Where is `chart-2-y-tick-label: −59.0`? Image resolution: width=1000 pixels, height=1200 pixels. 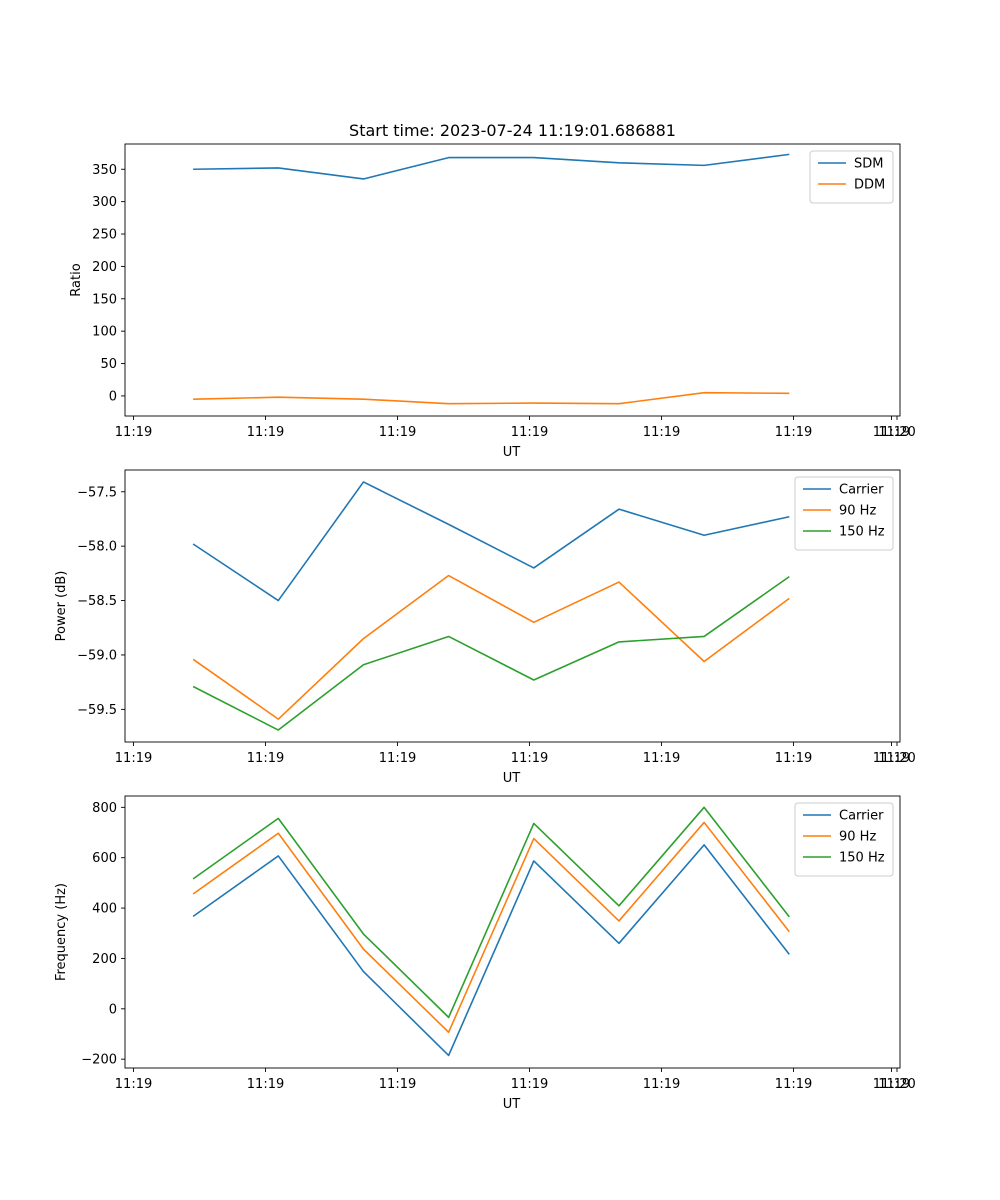 chart-2-y-tick-label: −59.0 is located at coordinates (97, 655).